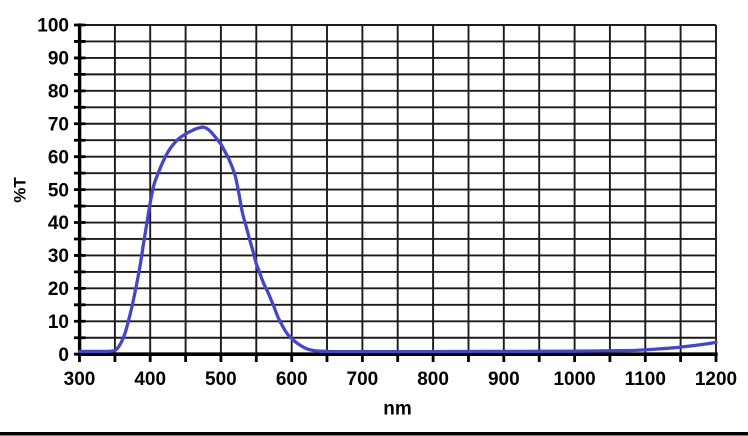 Image resolution: width=748 pixels, height=436 pixels. What do you see at coordinates (58, 92) in the screenshot?
I see `svg-text: 80` at bounding box center [58, 92].